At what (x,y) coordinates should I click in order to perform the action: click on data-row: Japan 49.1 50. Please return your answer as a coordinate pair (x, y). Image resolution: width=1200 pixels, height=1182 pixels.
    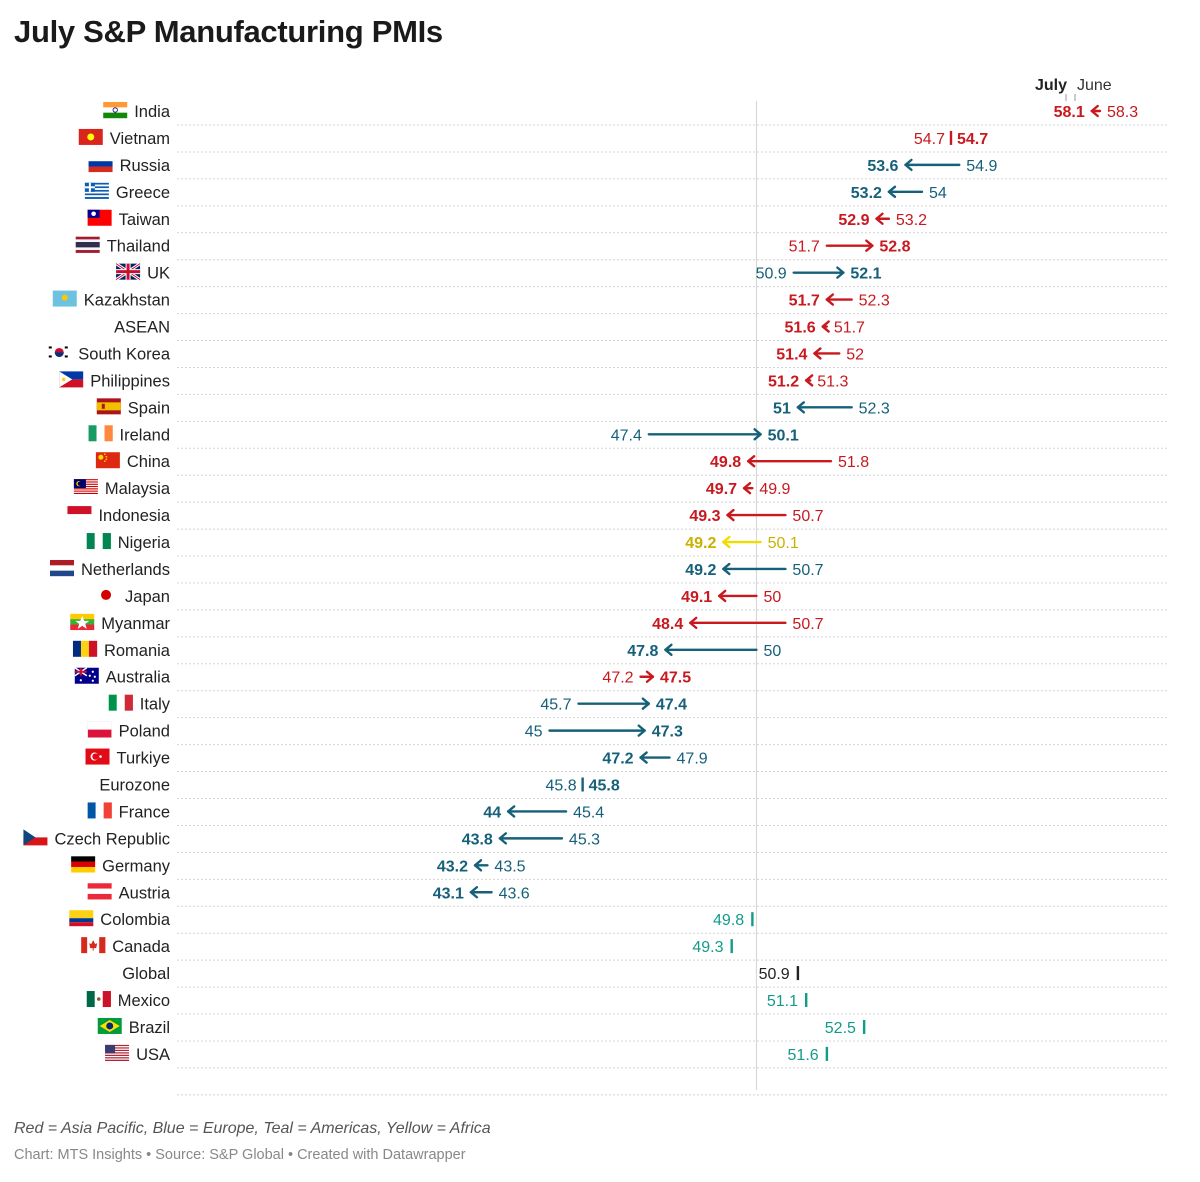
    Looking at the image, I should click on (441, 597).